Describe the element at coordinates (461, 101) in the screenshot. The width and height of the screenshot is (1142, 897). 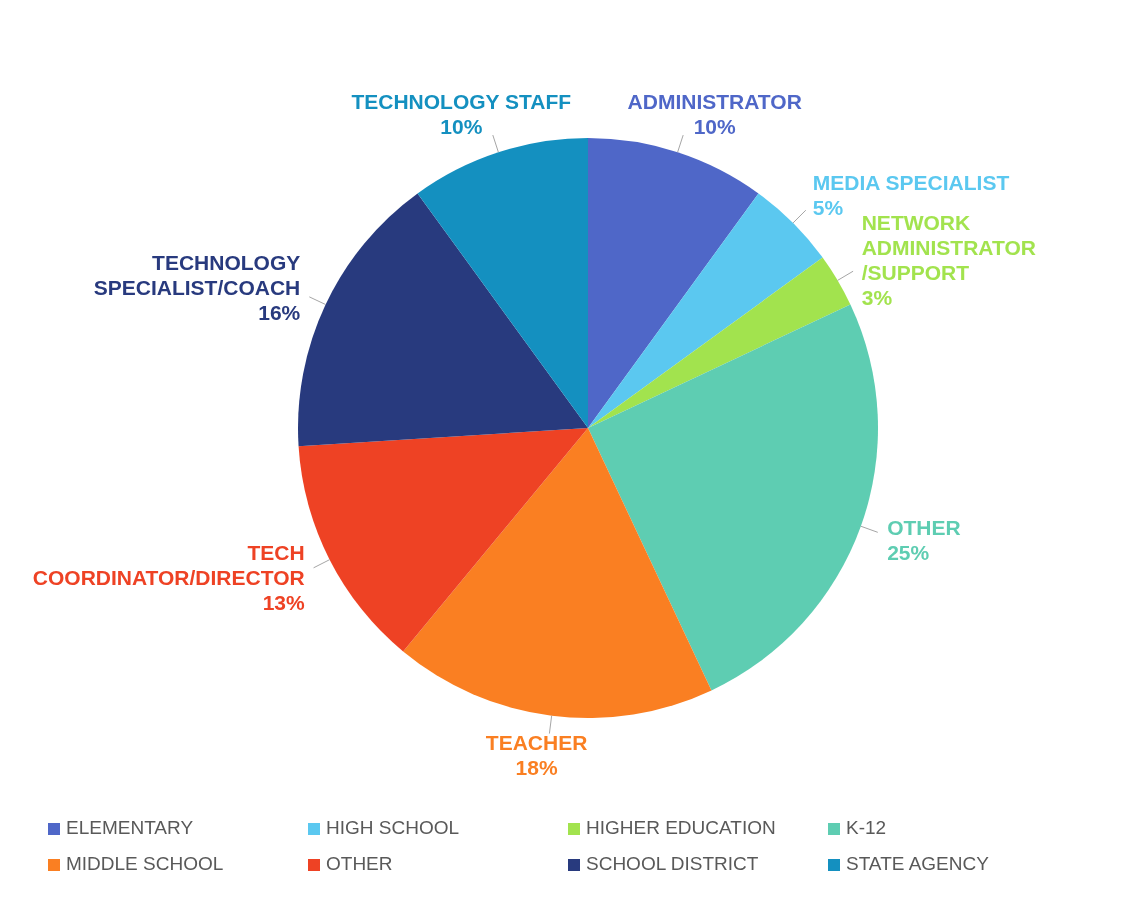
I see `slice-label: TECHNOLOGY STAFF` at that location.